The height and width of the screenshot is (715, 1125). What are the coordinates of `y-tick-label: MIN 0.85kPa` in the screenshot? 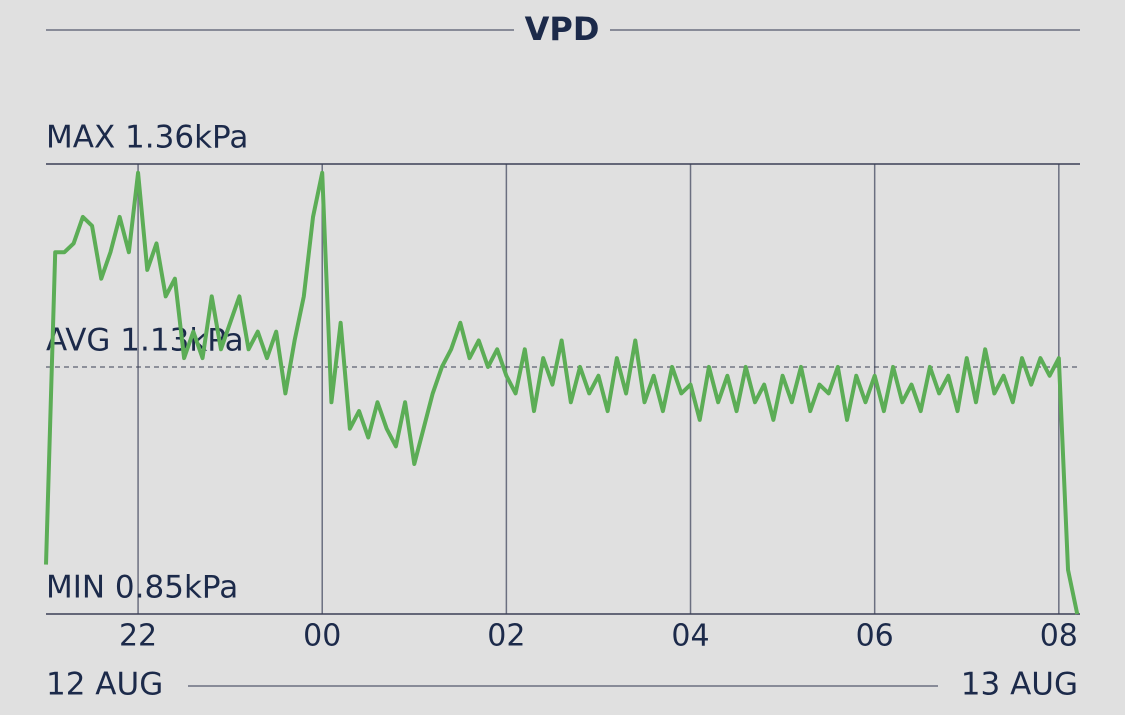 It's located at (142, 588).